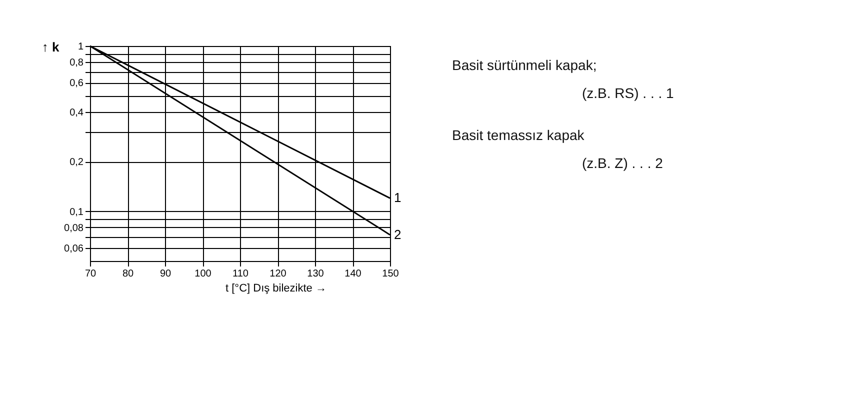  What do you see at coordinates (240, 274) in the screenshot?
I see `x-tick-label: 110` at bounding box center [240, 274].